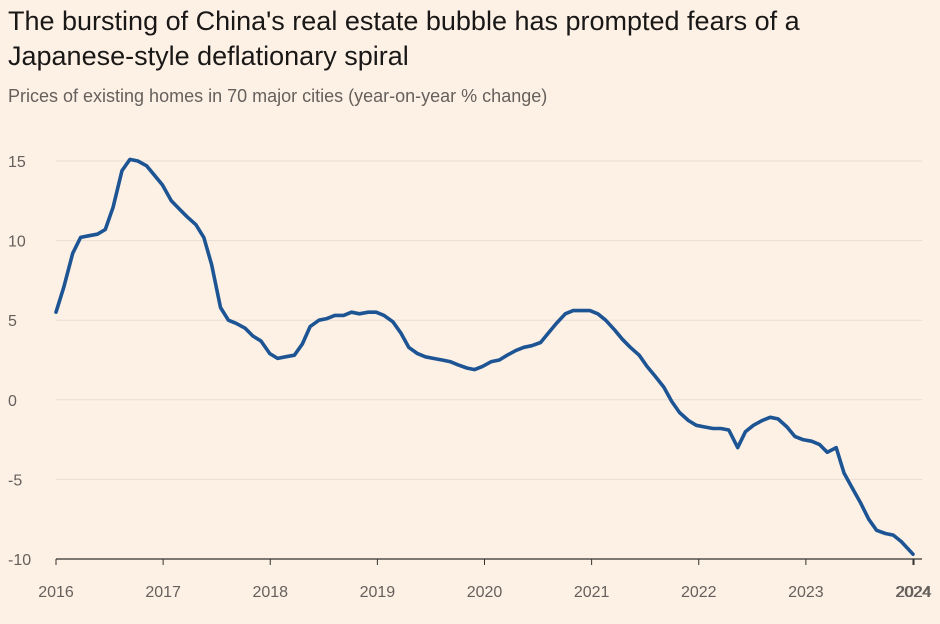 This screenshot has height=624, width=940. What do you see at coordinates (19, 560) in the screenshot?
I see `y-tick-label: -10` at bounding box center [19, 560].